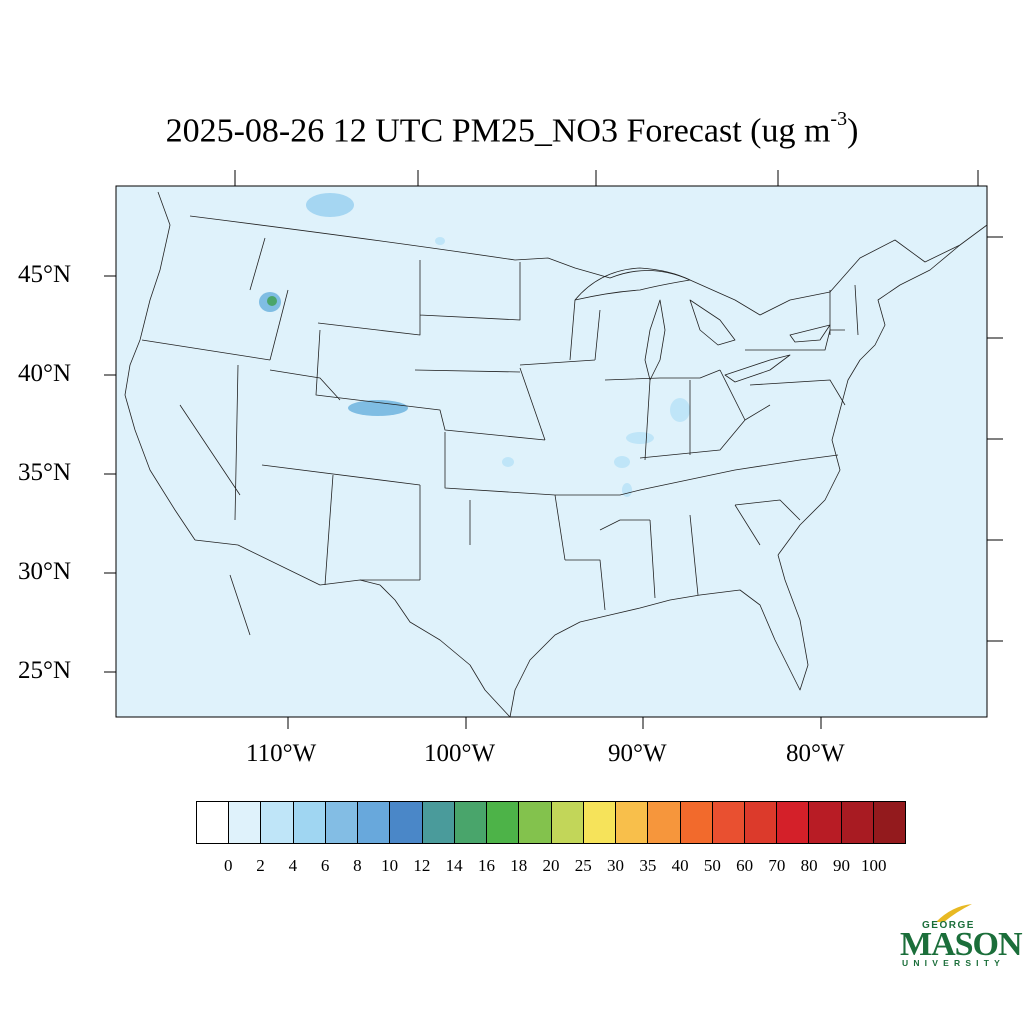 The height and width of the screenshot is (1024, 1024). What do you see at coordinates (228, 865) in the screenshot?
I see `colorbar-label: 0` at bounding box center [228, 865].